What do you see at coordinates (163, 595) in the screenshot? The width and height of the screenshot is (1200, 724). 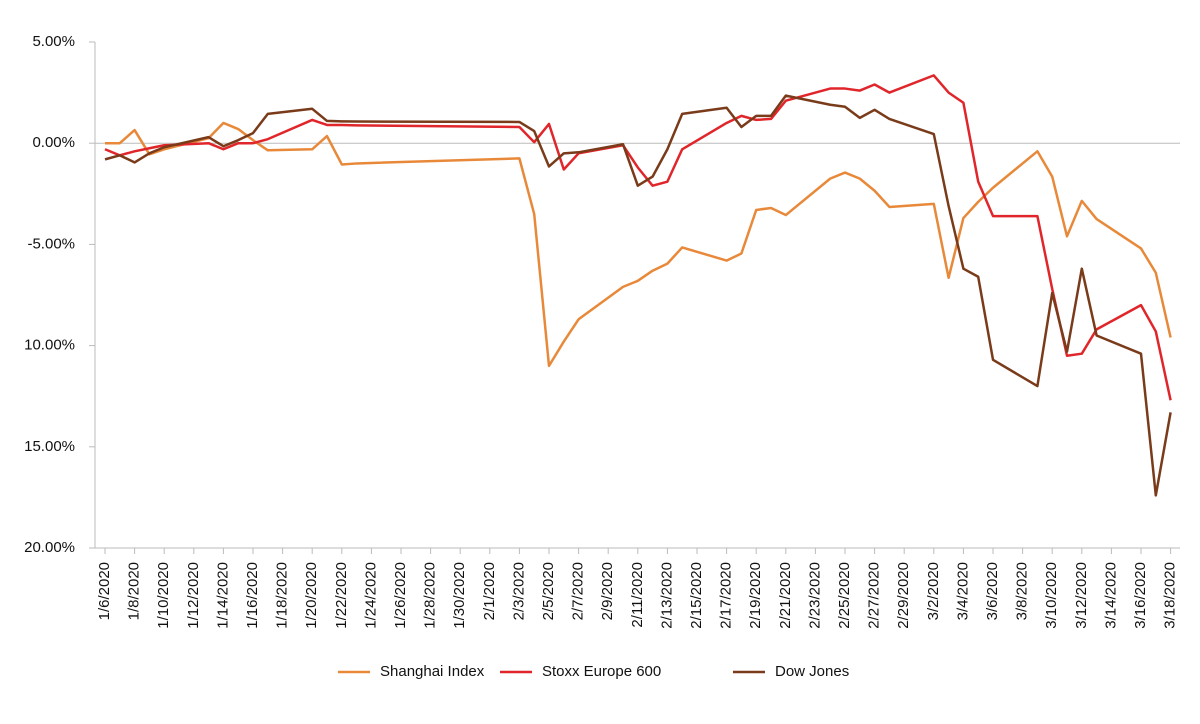 I see `x-tick-label: 1/10/2020` at bounding box center [163, 595].